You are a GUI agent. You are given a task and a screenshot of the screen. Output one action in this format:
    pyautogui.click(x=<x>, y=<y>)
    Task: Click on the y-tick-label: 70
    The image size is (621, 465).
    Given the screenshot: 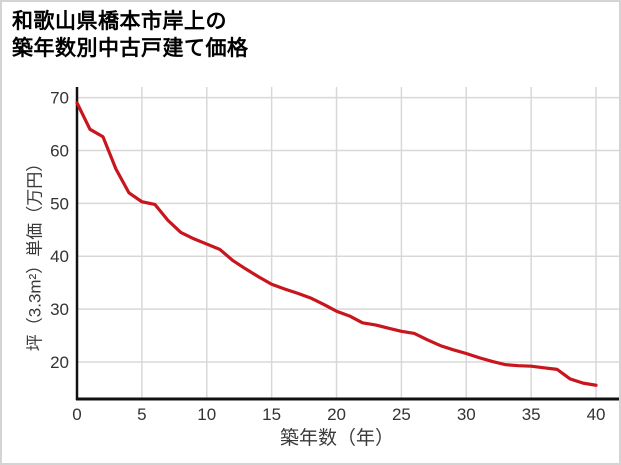 What is the action you would take?
    pyautogui.click(x=59, y=98)
    